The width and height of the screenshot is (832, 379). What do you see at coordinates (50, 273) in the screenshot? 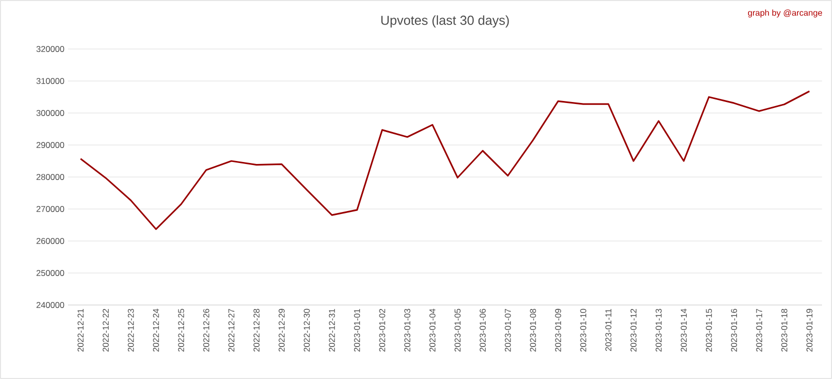
I see `y-tick-label: 250000` at bounding box center [50, 273].